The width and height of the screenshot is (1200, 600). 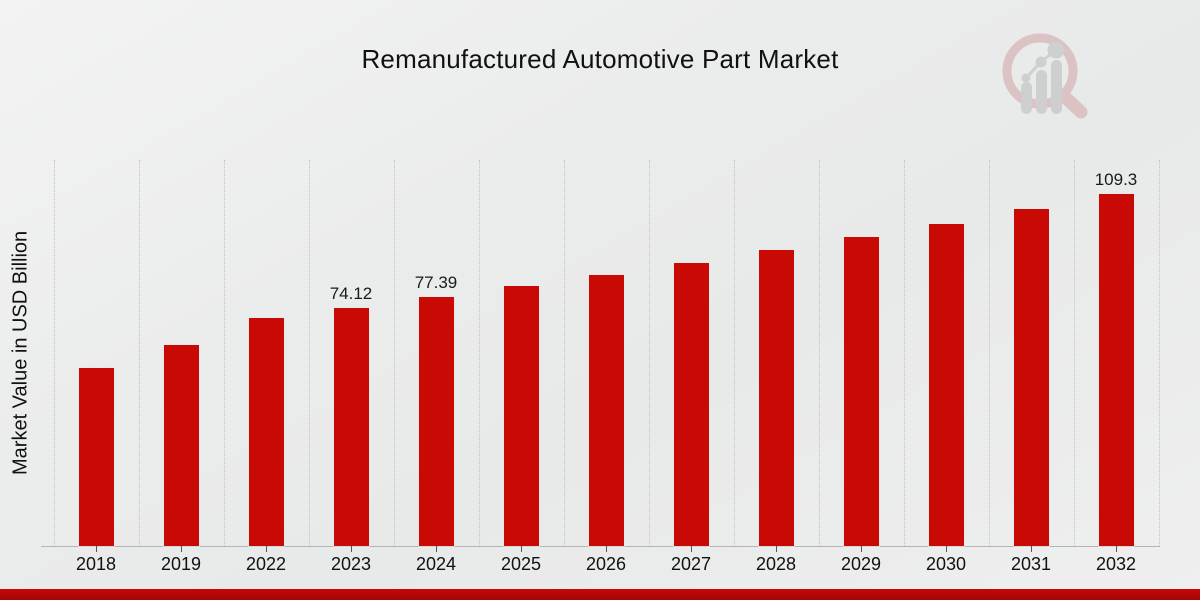 What do you see at coordinates (351, 426) in the screenshot?
I see `bar-2023` at bounding box center [351, 426].